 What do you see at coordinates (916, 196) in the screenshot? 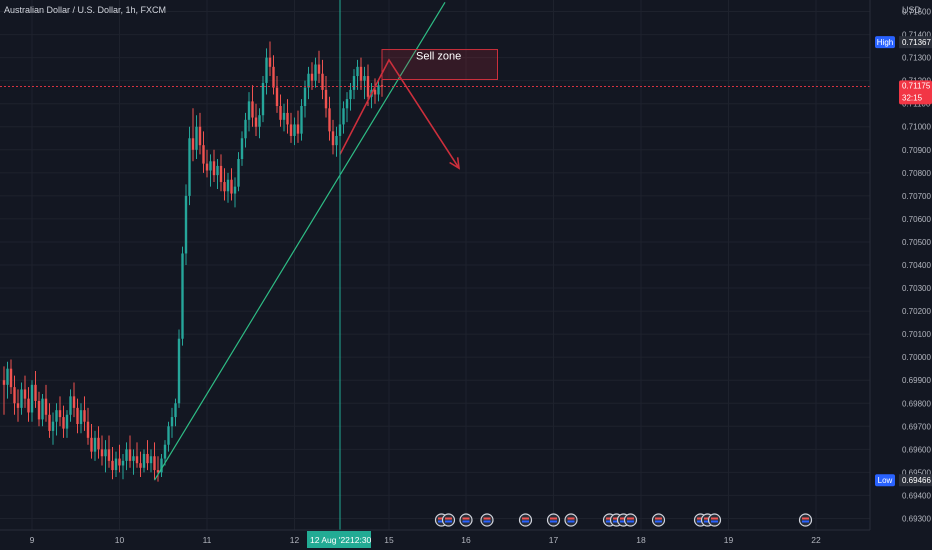
I see `price-tick-label: 0.70700` at bounding box center [916, 196].